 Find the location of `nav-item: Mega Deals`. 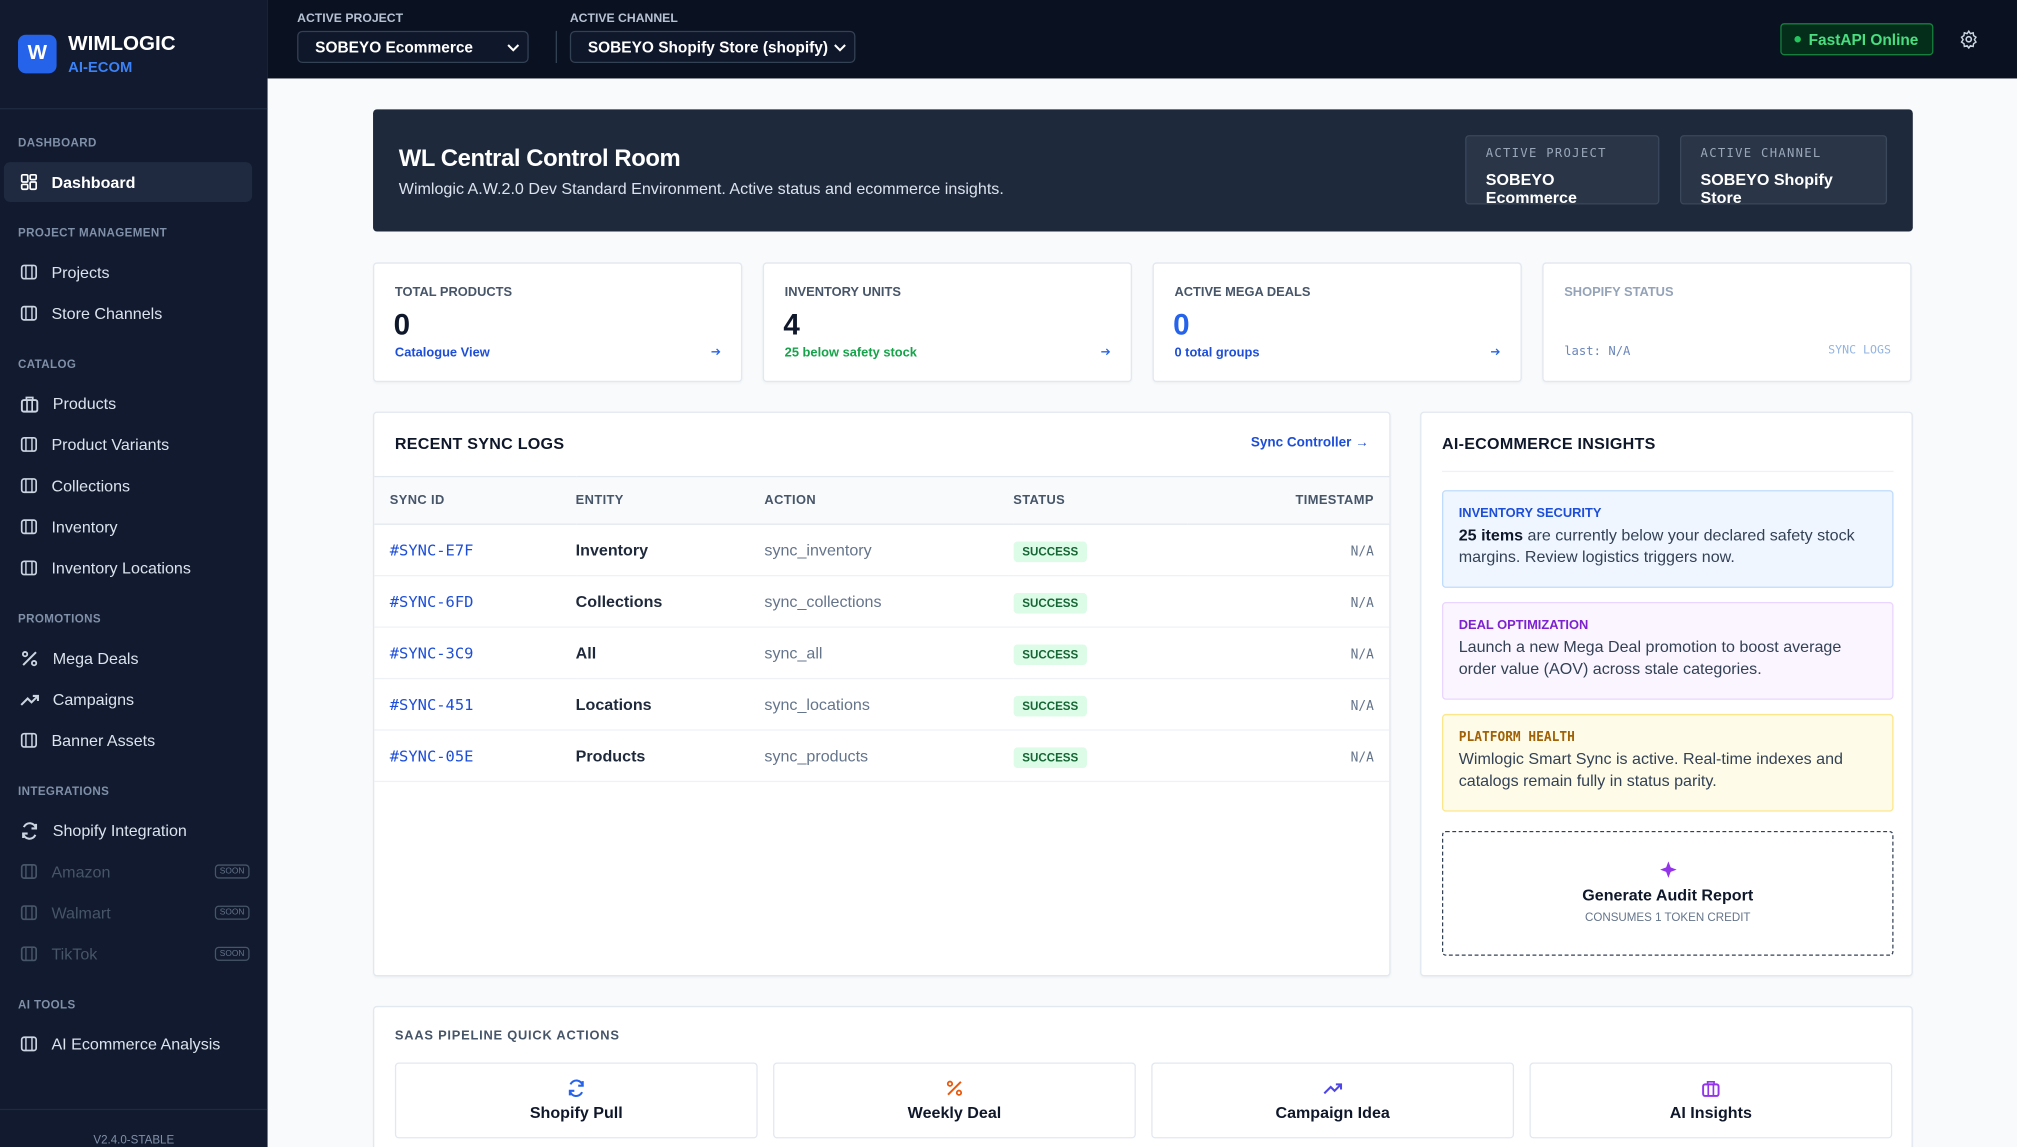

nav-item: Mega Deals is located at coordinates (128, 658).